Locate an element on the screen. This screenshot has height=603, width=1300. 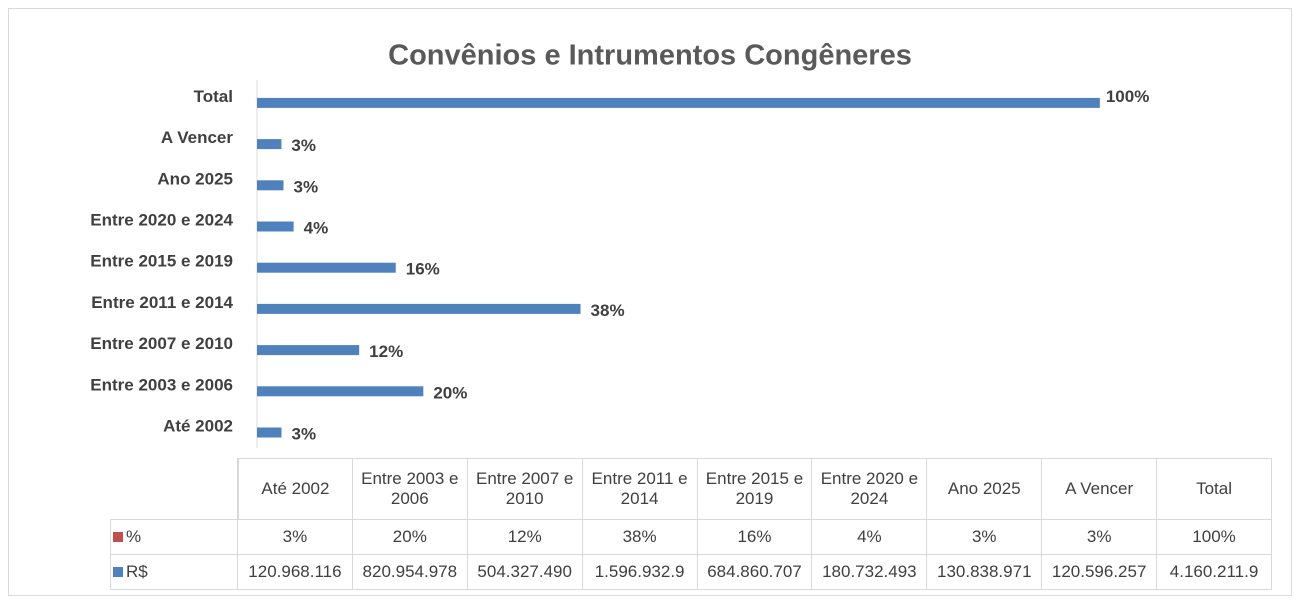
cell-text: Total is located at coordinates (1214, 488).